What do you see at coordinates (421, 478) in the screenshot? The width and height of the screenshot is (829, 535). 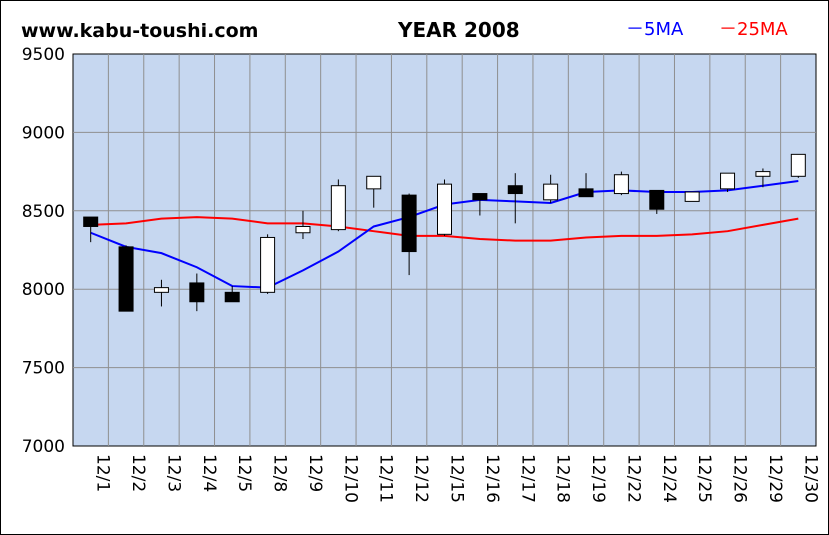 I see `x-tick-label: 12/12` at bounding box center [421, 478].